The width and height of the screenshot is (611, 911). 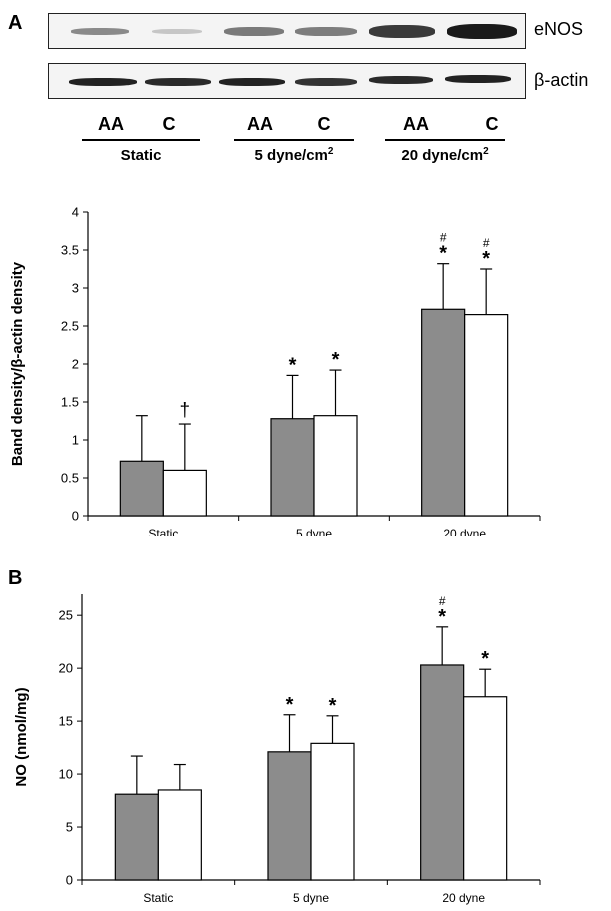 I want to click on y-tick-label: 25, so click(x=66, y=615).